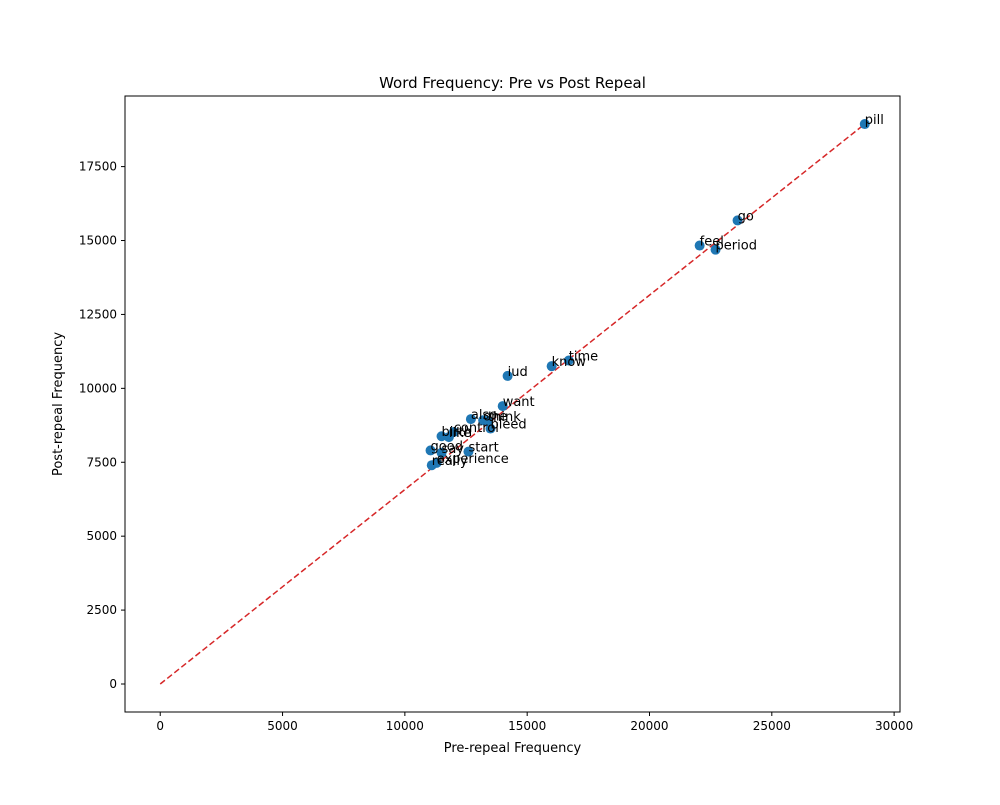  What do you see at coordinates (746, 216) in the screenshot?
I see `point-label: go` at bounding box center [746, 216].